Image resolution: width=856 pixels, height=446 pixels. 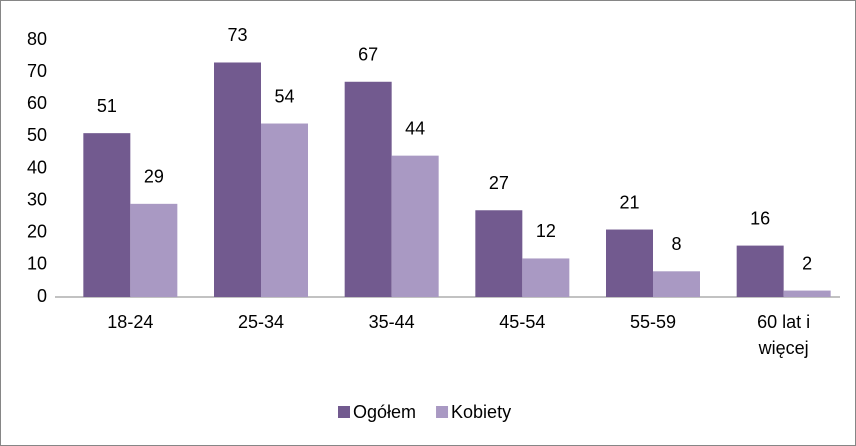 I want to click on y-tick-label: 10, so click(x=37, y=264).